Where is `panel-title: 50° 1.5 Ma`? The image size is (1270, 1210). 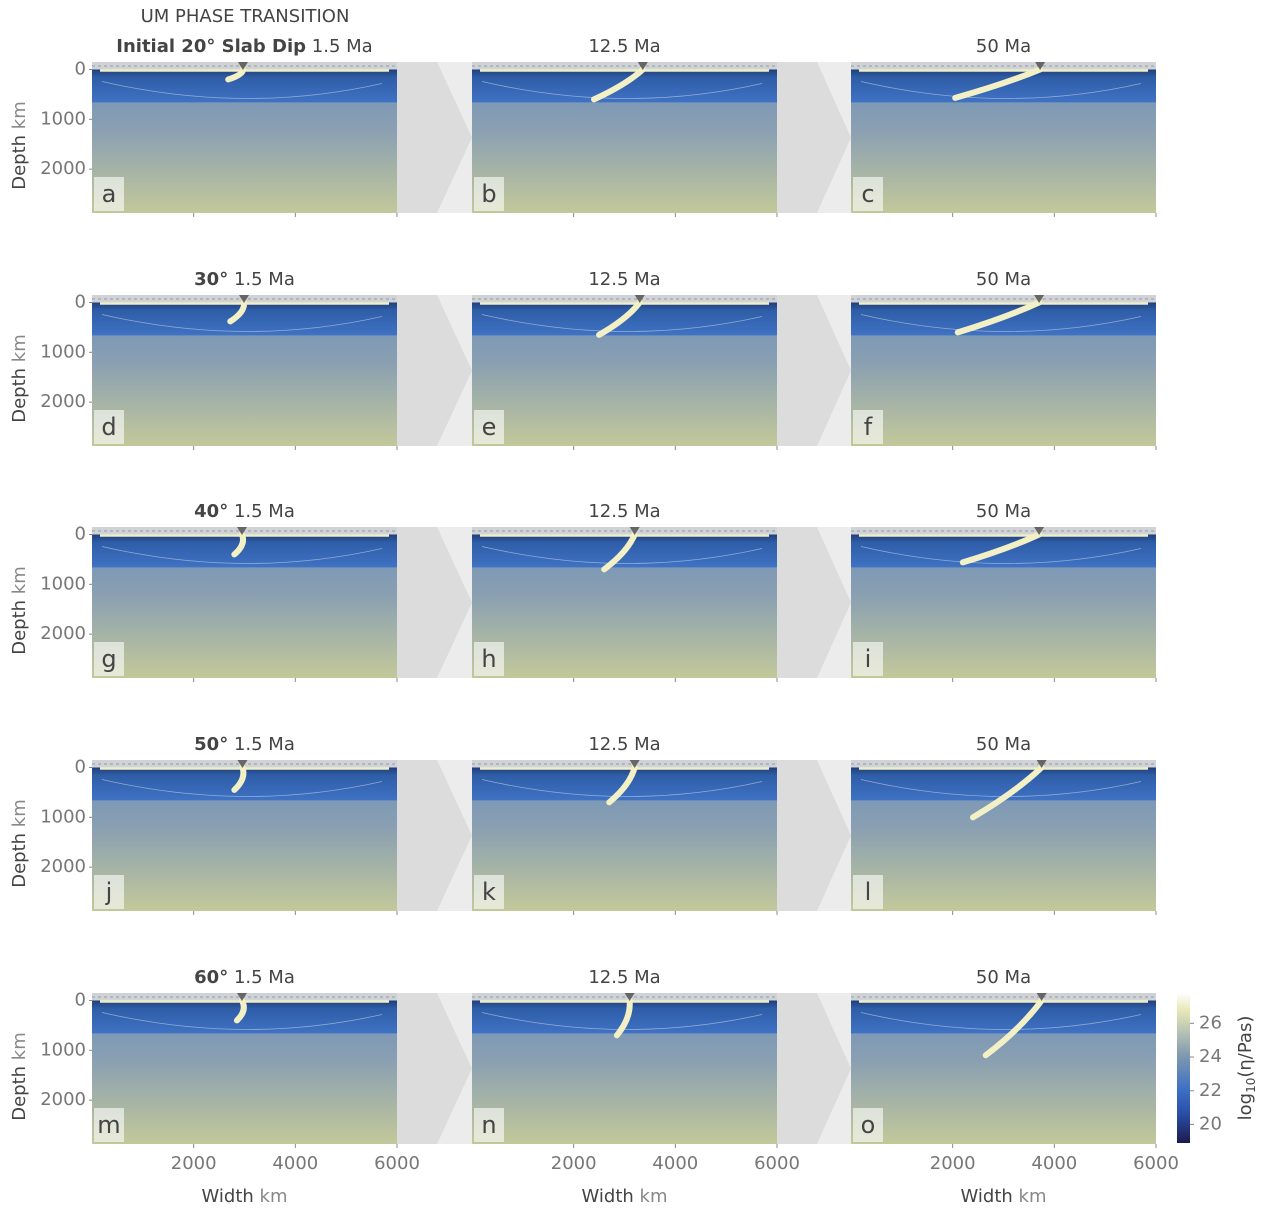
panel-title: 50° 1.5 Ma is located at coordinates (244, 744).